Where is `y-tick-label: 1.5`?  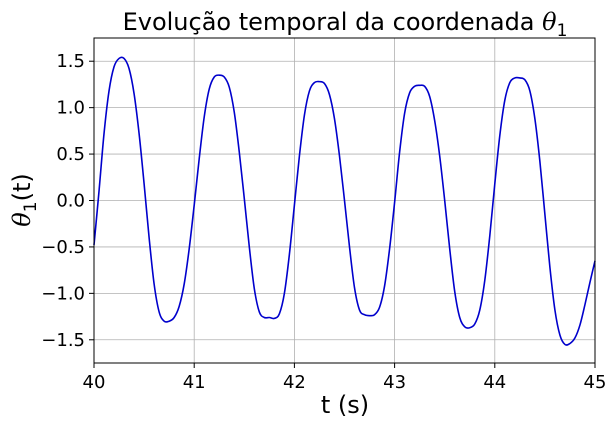 y-tick-label: 1.5 is located at coordinates (70, 61).